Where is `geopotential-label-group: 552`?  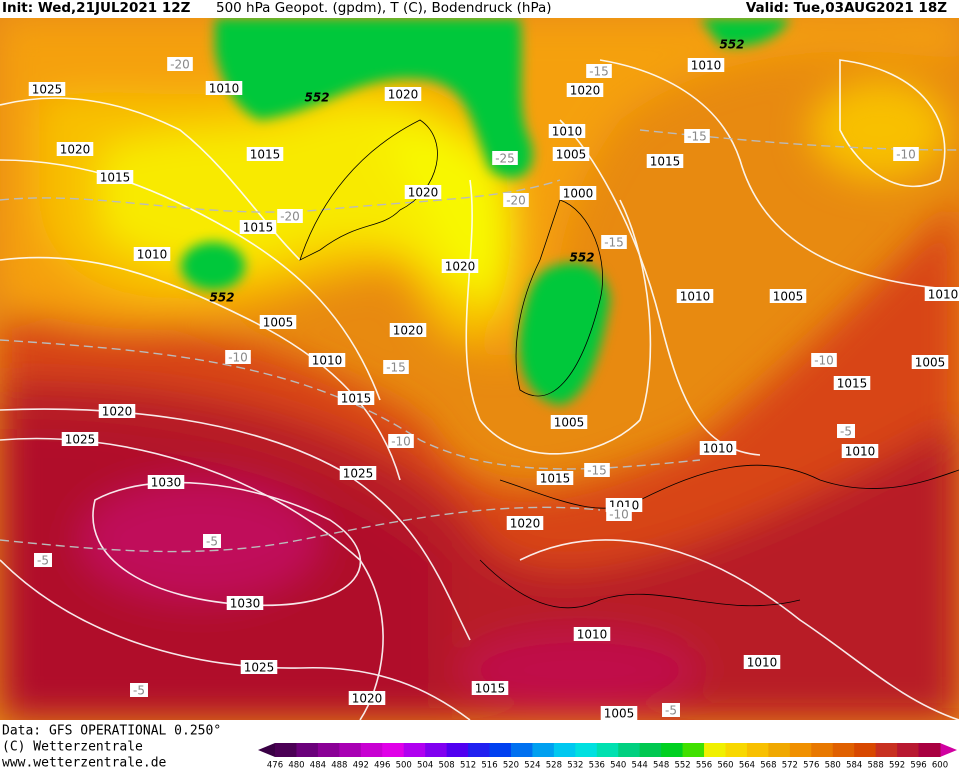 geopotential-label-group: 552 is located at coordinates (731, 45).